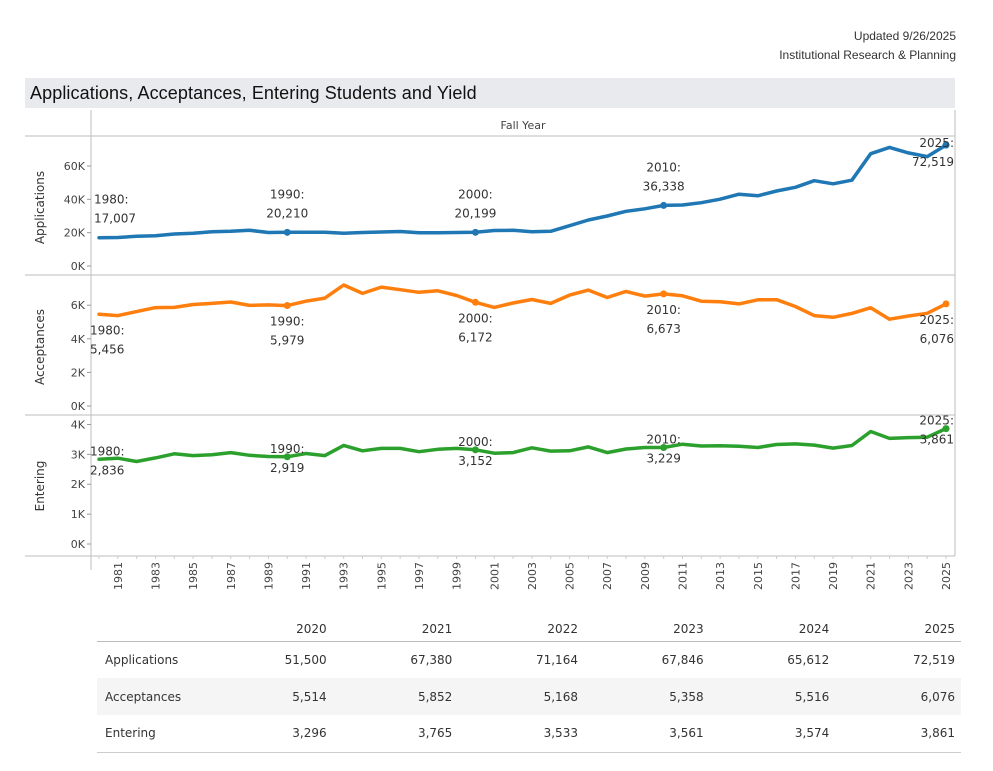 The width and height of the screenshot is (993, 771). What do you see at coordinates (772, 629) in the screenshot?
I see `column-header: 2024` at bounding box center [772, 629].